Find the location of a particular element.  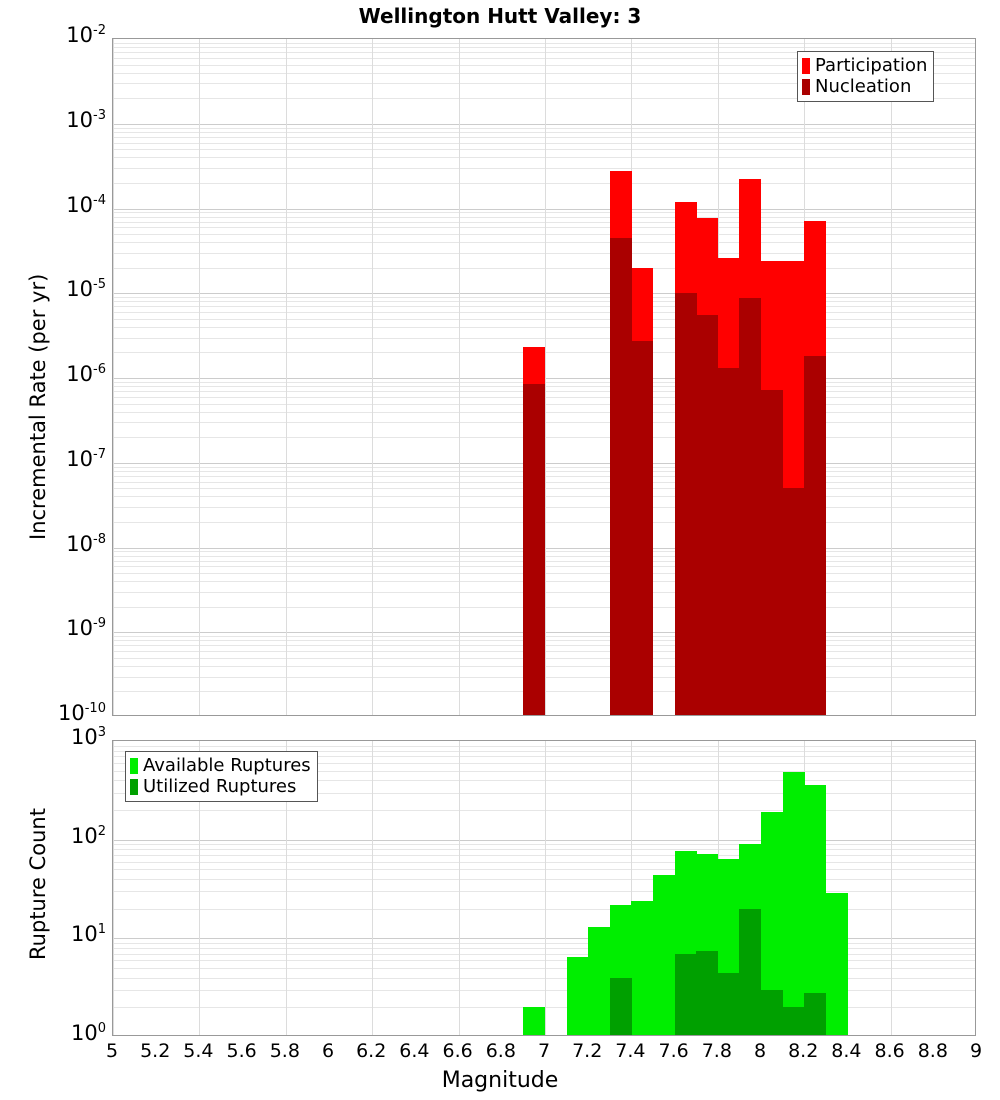

x-tick-label: 5.2 is located at coordinates (155, 1051).